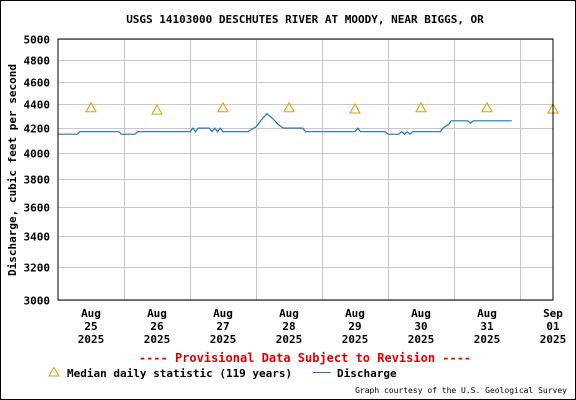 The height and width of the screenshot is (400, 576). Describe the element at coordinates (285, 124) in the screenshot. I see `discharge-line` at that location.